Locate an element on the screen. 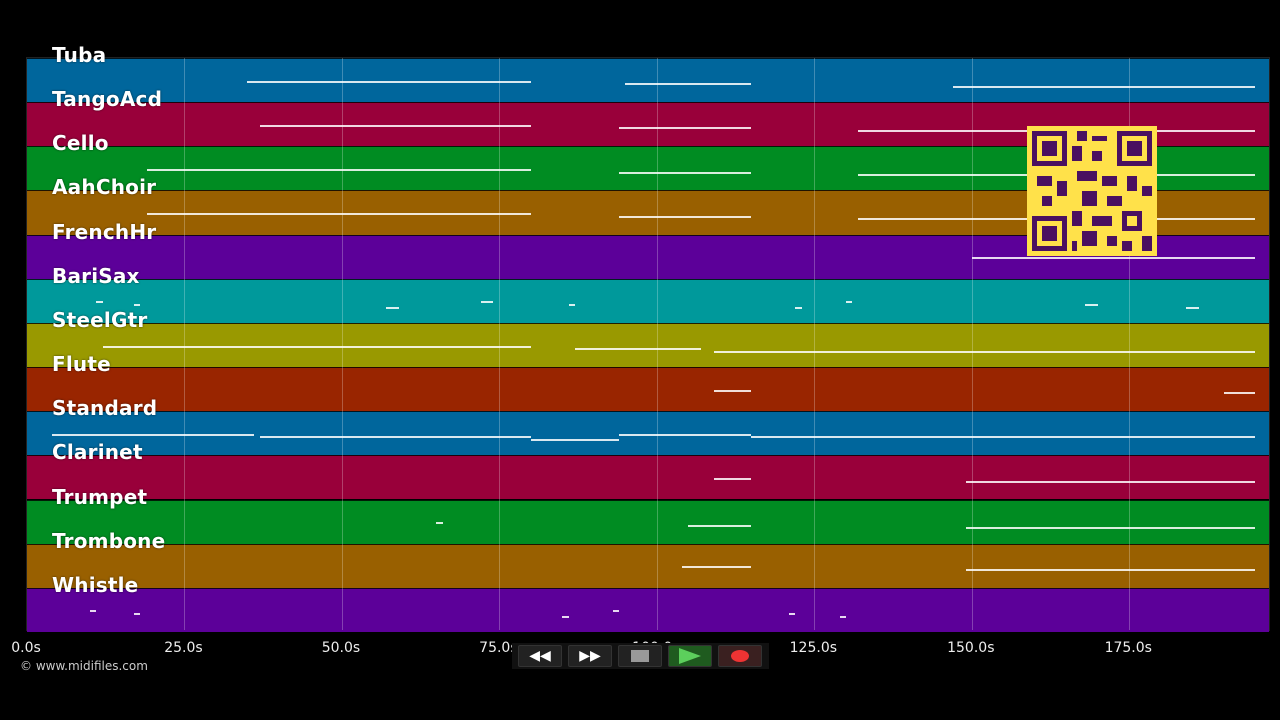 The height and width of the screenshot is (720, 1280). track-label: BariSax is located at coordinates (96, 275).